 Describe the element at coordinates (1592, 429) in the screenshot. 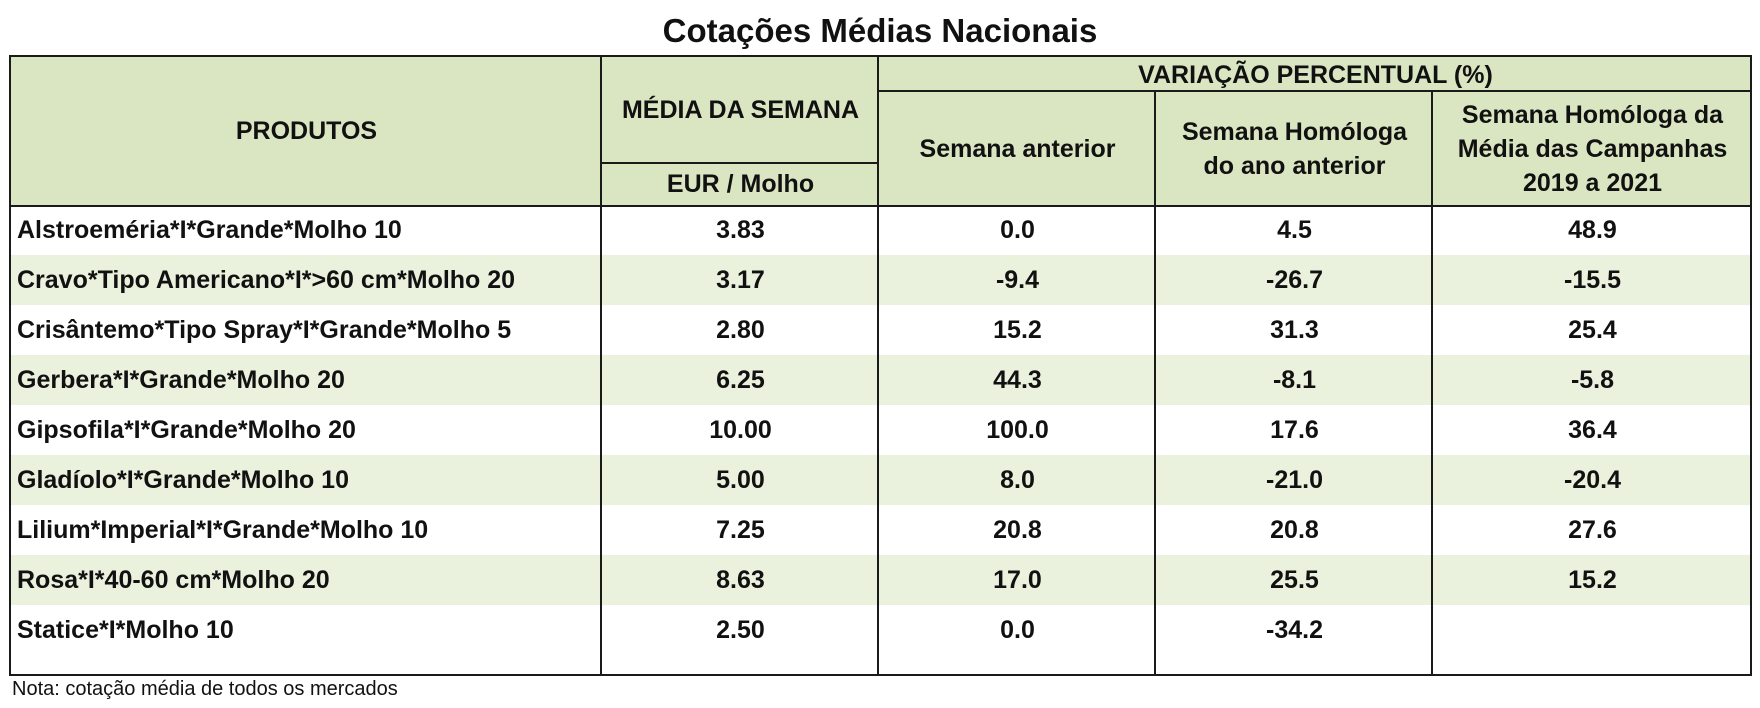

I see `cell-semana-homologa-media: 36.4` at that location.